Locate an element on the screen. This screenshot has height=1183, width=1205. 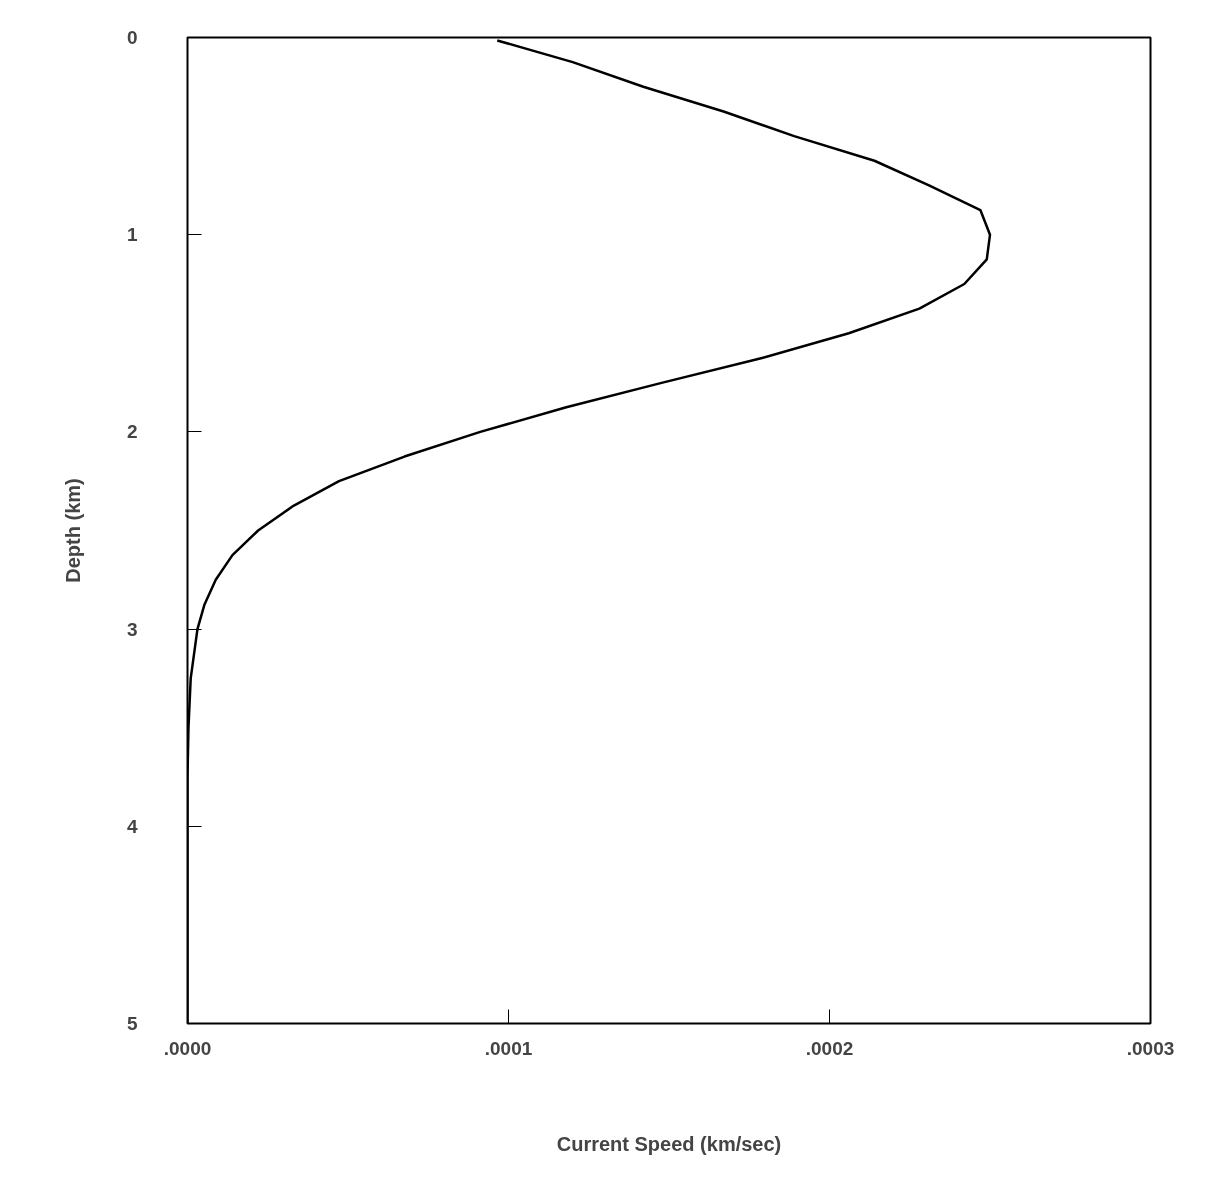
y-tick-label: 5 is located at coordinates (132, 1023).